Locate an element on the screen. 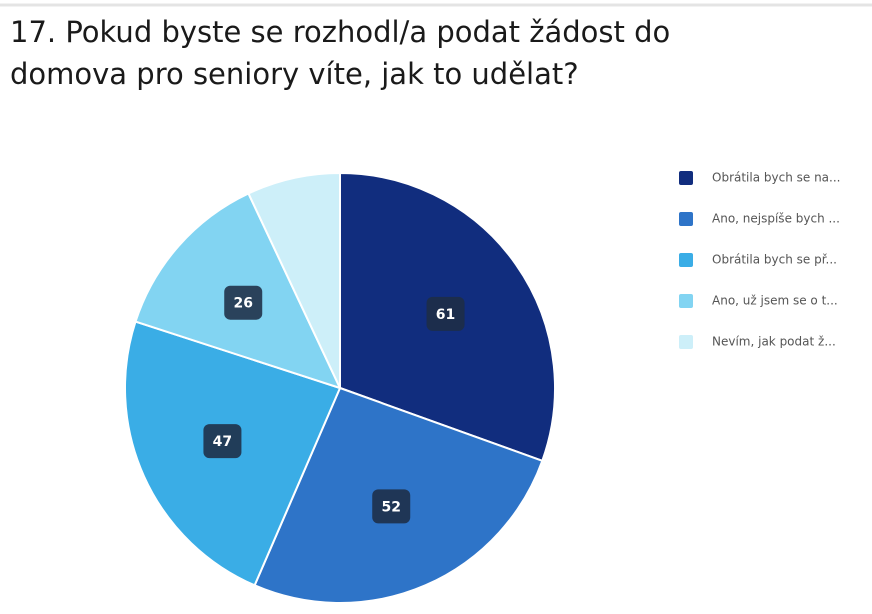 This screenshot has width=872, height=614. pie-slice is located at coordinates (294, 280).